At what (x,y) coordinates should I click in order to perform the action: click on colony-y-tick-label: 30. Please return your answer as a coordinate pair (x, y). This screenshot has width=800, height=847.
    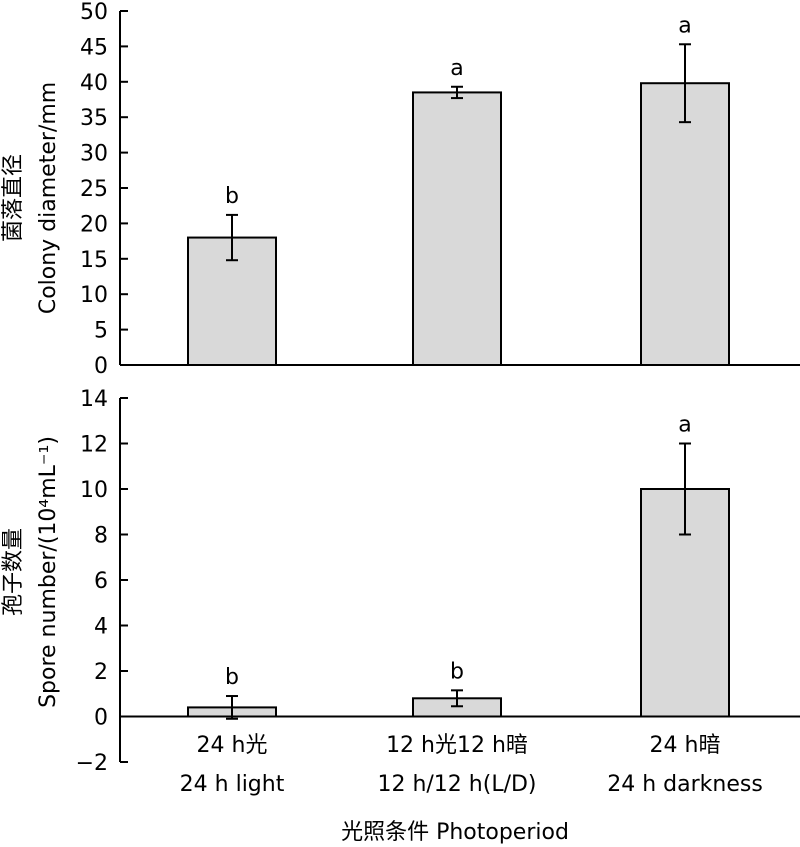
    Looking at the image, I should click on (94, 154).